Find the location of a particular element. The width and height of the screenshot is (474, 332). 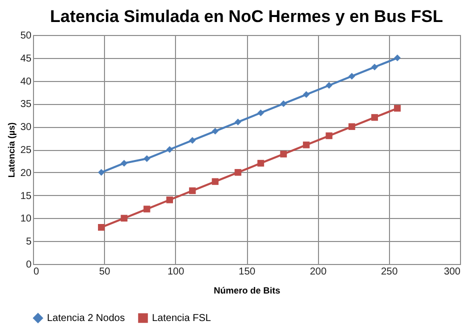

x-tick-label: 300 is located at coordinates (452, 272).